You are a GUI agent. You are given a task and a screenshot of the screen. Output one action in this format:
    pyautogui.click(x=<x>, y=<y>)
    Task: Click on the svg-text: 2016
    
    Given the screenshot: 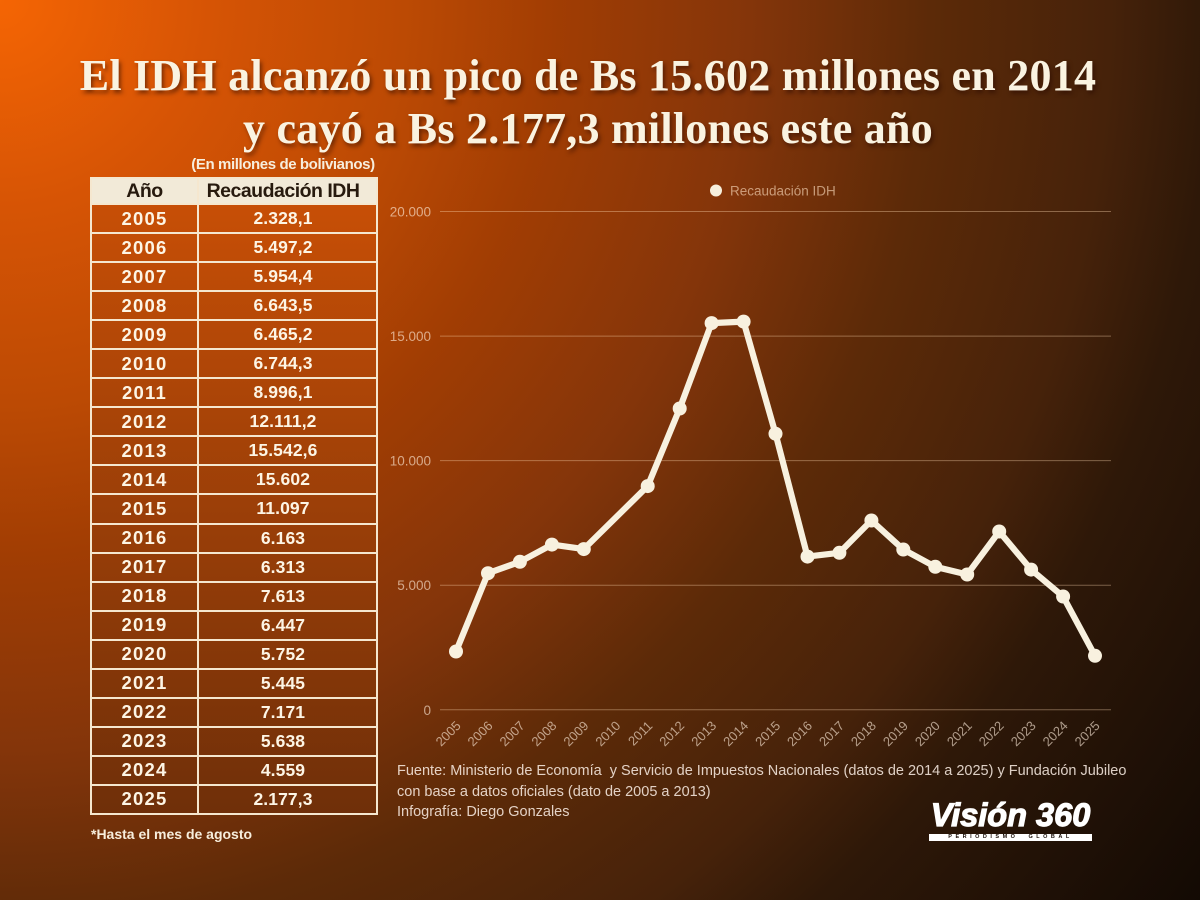 What is the action you would take?
    pyautogui.click(x=799, y=733)
    